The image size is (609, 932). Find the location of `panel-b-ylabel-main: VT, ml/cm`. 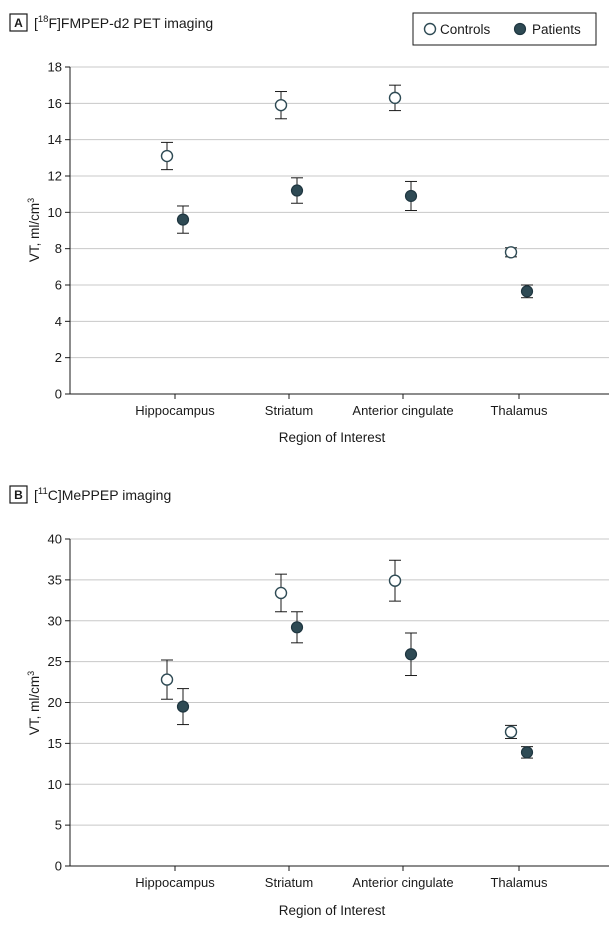

panel-b-ylabel-main: VT, ml/cm is located at coordinates (34, 705).